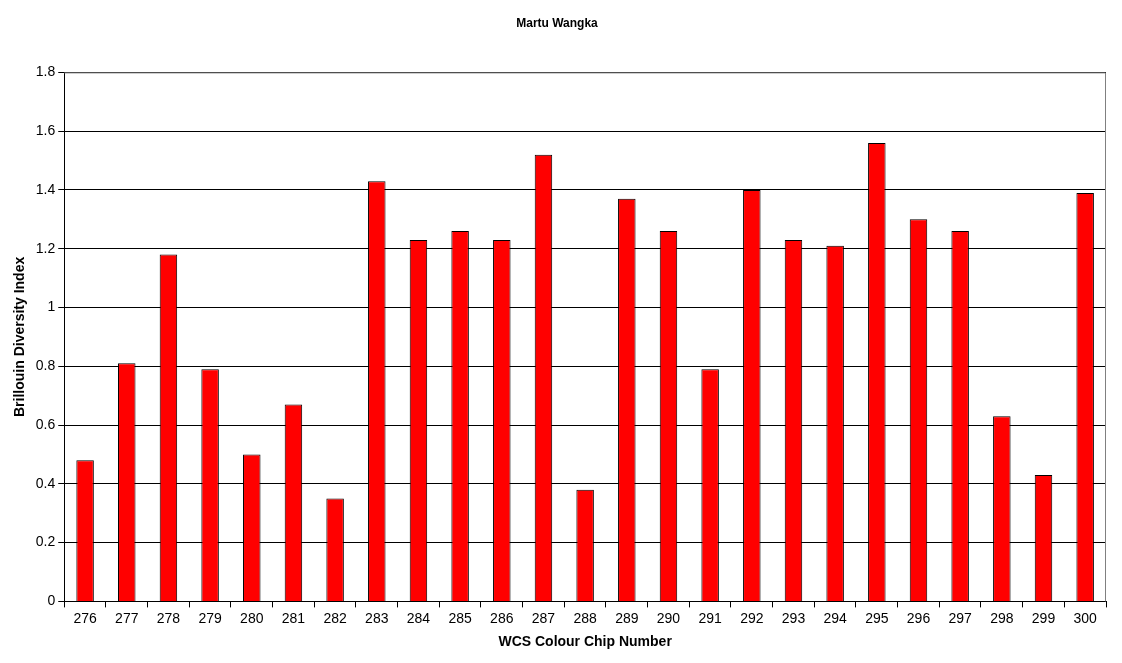  Describe the element at coordinates (168, 617) in the screenshot. I see `x-tick-label: 278` at that location.